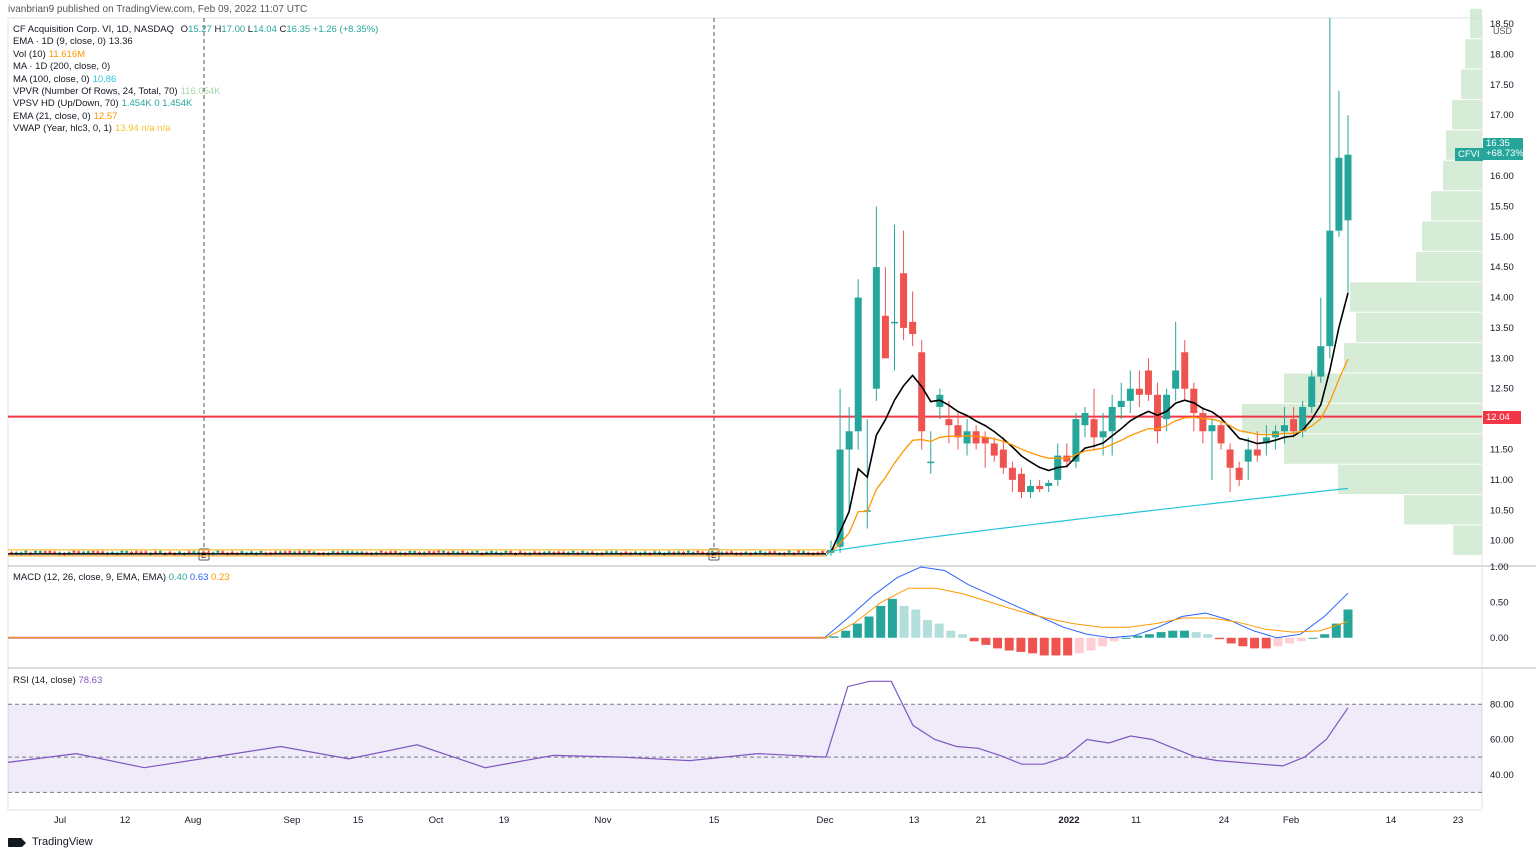 This screenshot has height=856, width=1536. Describe the element at coordinates (678, 602) in the screenshot. I see `macd-line` at that location.